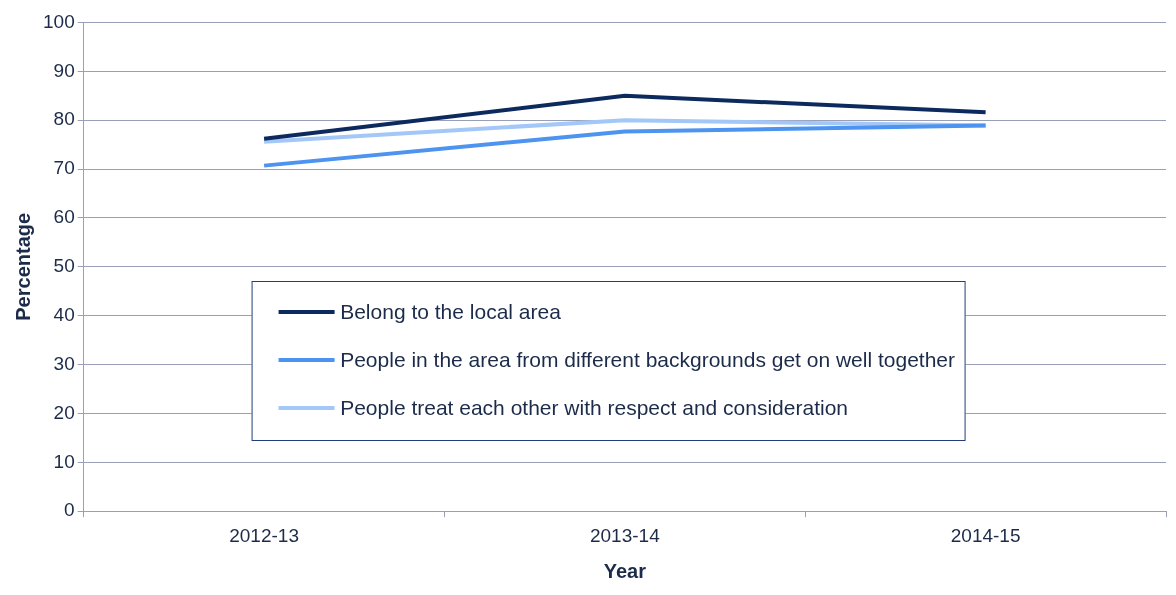  Describe the element at coordinates (625, 535) in the screenshot. I see `x-tick-label: 2013-14` at that location.